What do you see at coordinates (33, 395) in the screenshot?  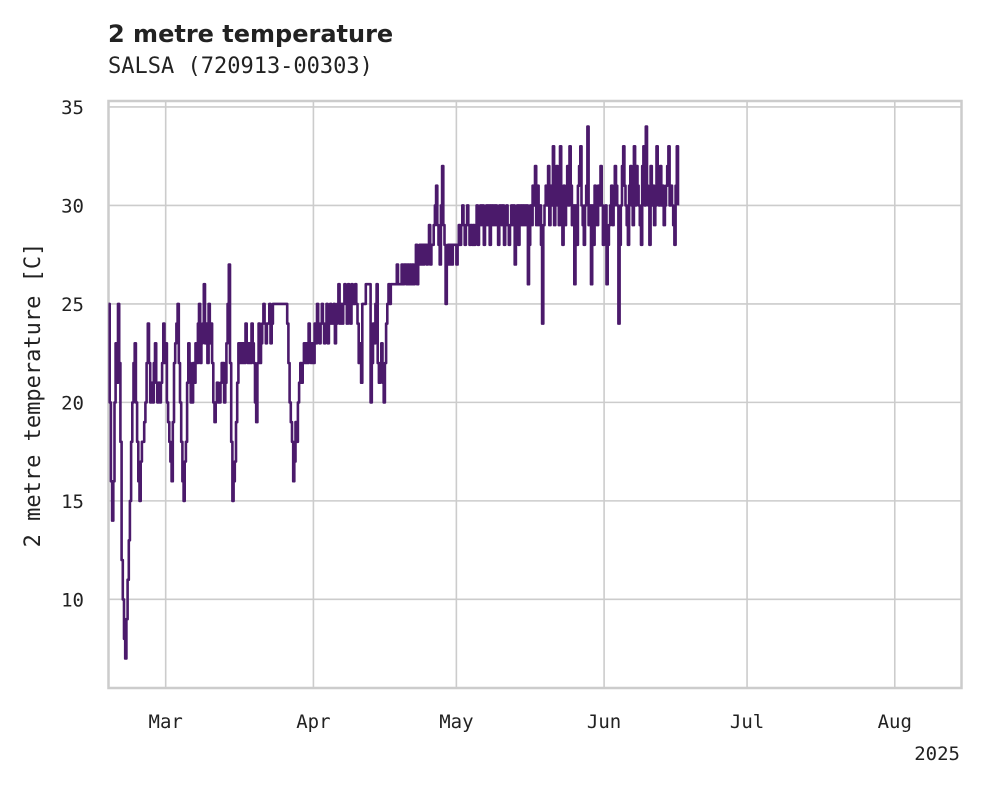 I see `y-axis-label: 2 metre temperature [C]` at bounding box center [33, 395].